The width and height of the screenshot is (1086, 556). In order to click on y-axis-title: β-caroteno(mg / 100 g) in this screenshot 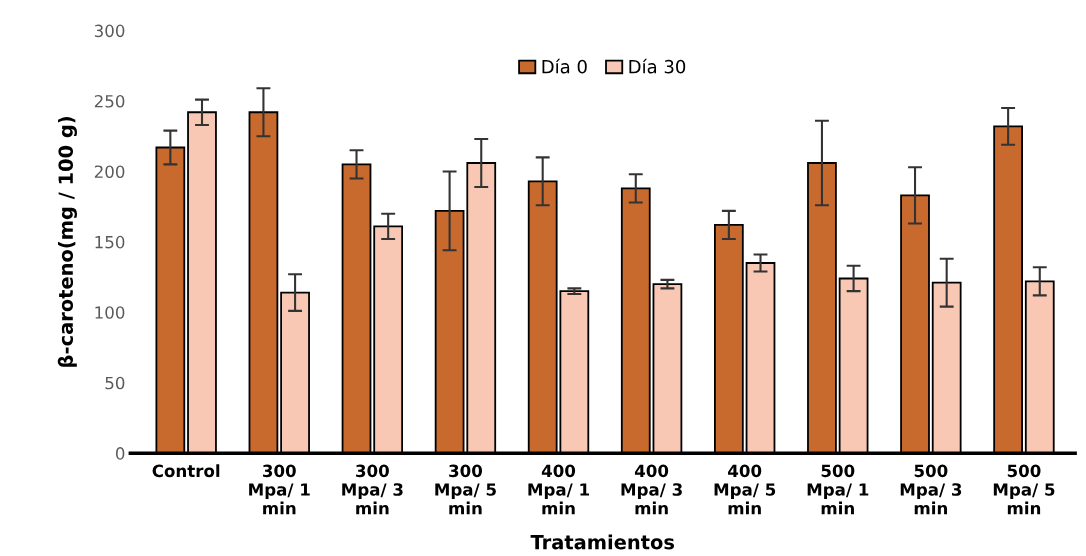, I will do `click(67, 241)`.